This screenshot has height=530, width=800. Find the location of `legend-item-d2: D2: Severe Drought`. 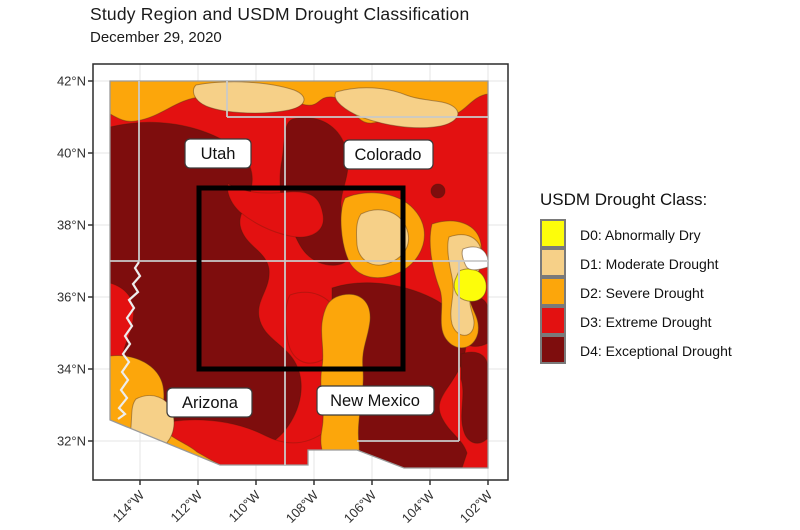

legend-item-d2: D2: Severe Drought is located at coordinates (636, 292).